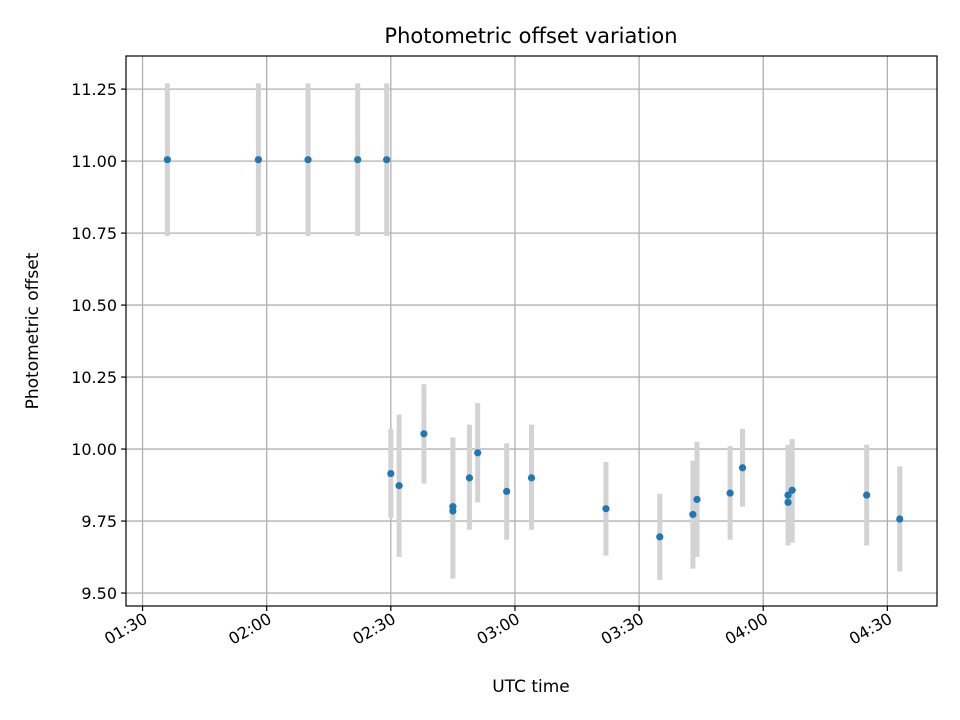 The image size is (960, 720). Describe the element at coordinates (94, 161) in the screenshot. I see `y-tick-label: 11.00` at that location.